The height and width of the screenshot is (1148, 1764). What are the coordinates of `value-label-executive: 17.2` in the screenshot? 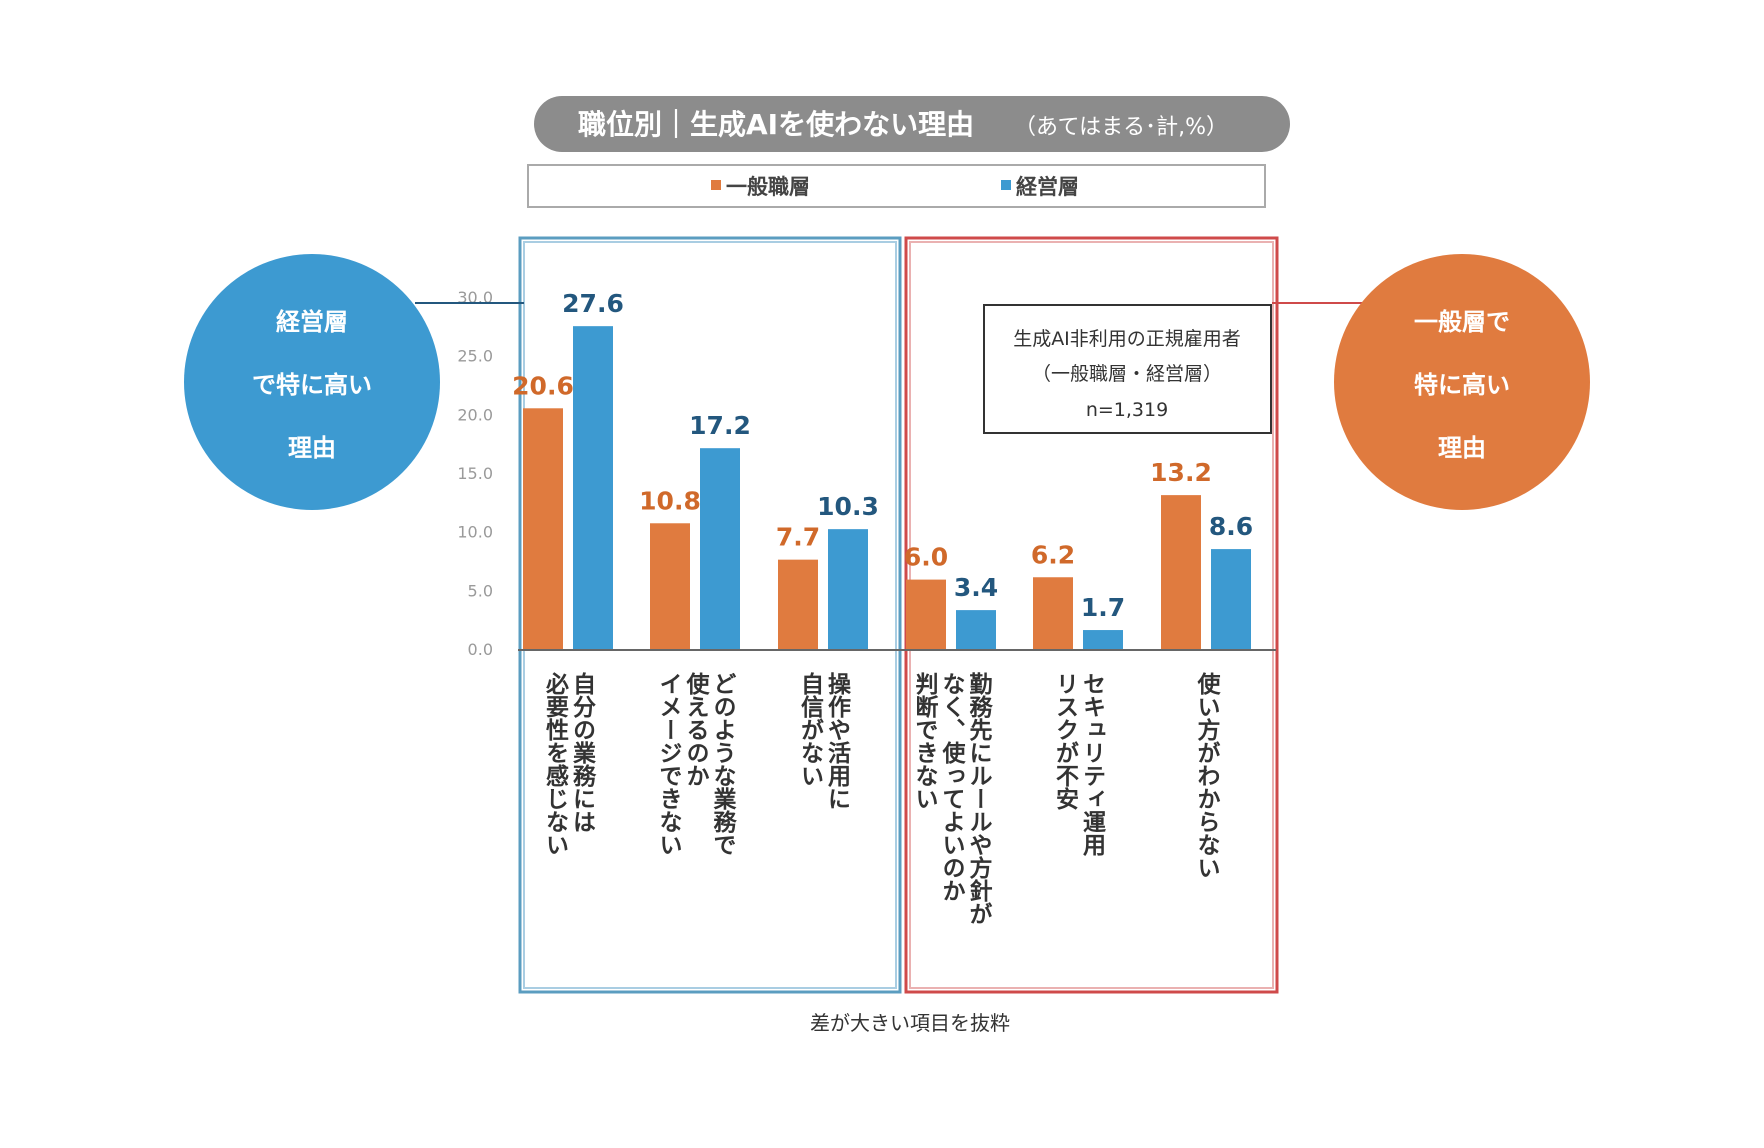 It's located at (720, 425).